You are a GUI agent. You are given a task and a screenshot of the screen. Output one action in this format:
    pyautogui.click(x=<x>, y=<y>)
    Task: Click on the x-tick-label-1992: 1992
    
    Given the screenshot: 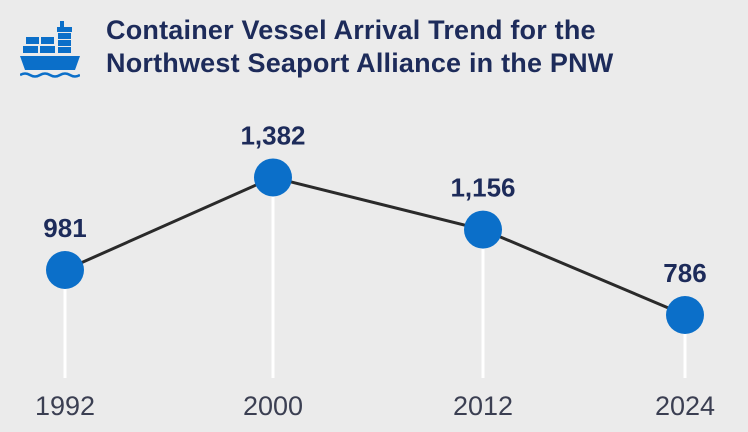 What is the action you would take?
    pyautogui.click(x=65, y=406)
    